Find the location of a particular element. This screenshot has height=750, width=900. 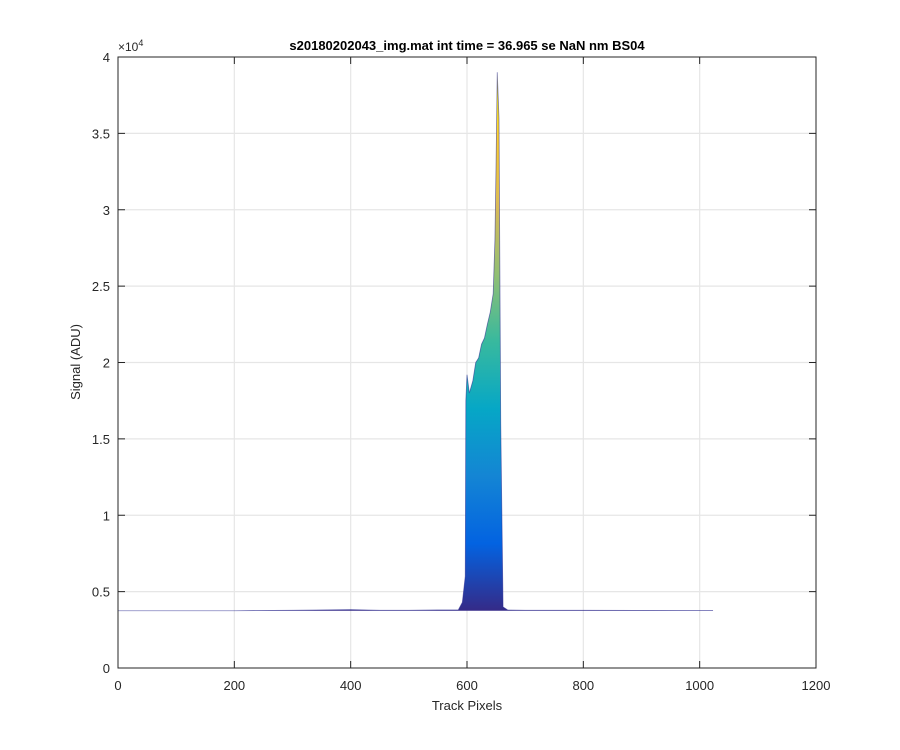

x-tick-labels: 0 200 400 600 800 1000 1200 is located at coordinates (472, 685).